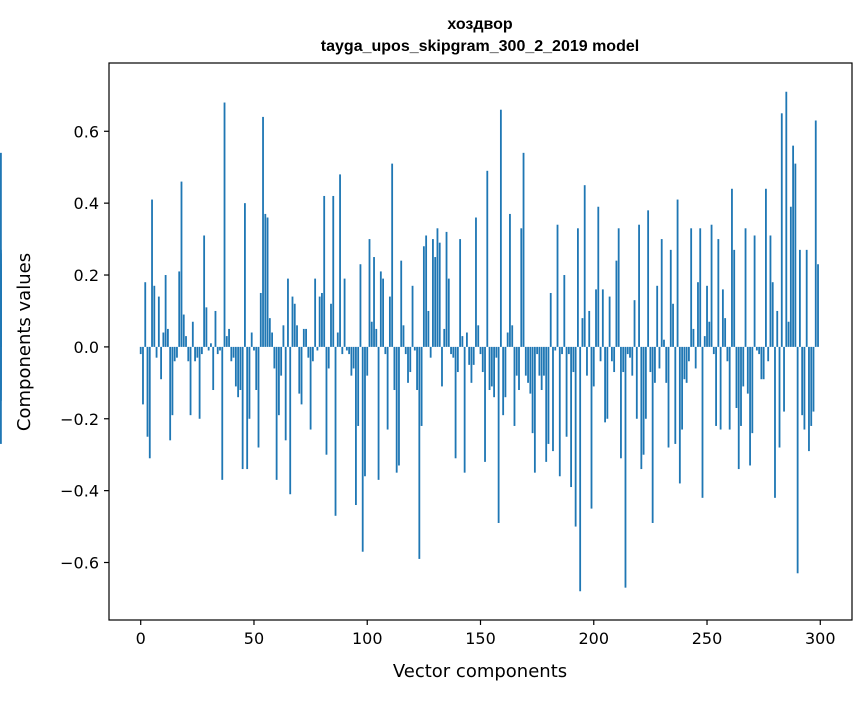  I want to click on x-tick-label: 300, so click(820, 638).